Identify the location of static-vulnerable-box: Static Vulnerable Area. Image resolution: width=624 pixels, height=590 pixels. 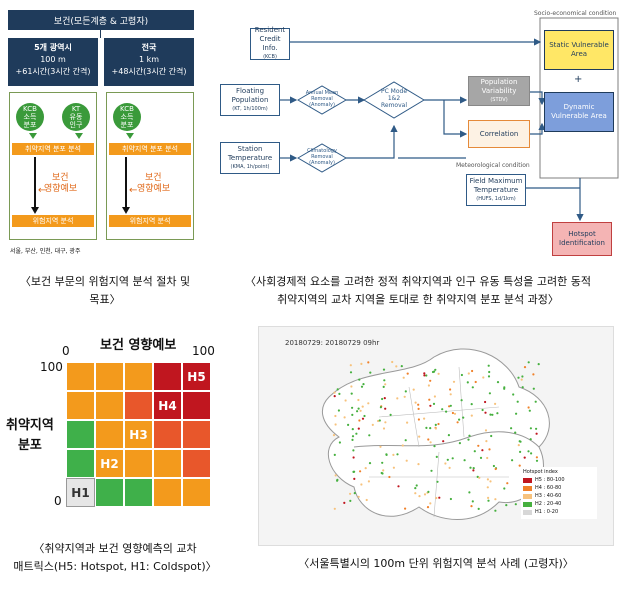
(579, 50).